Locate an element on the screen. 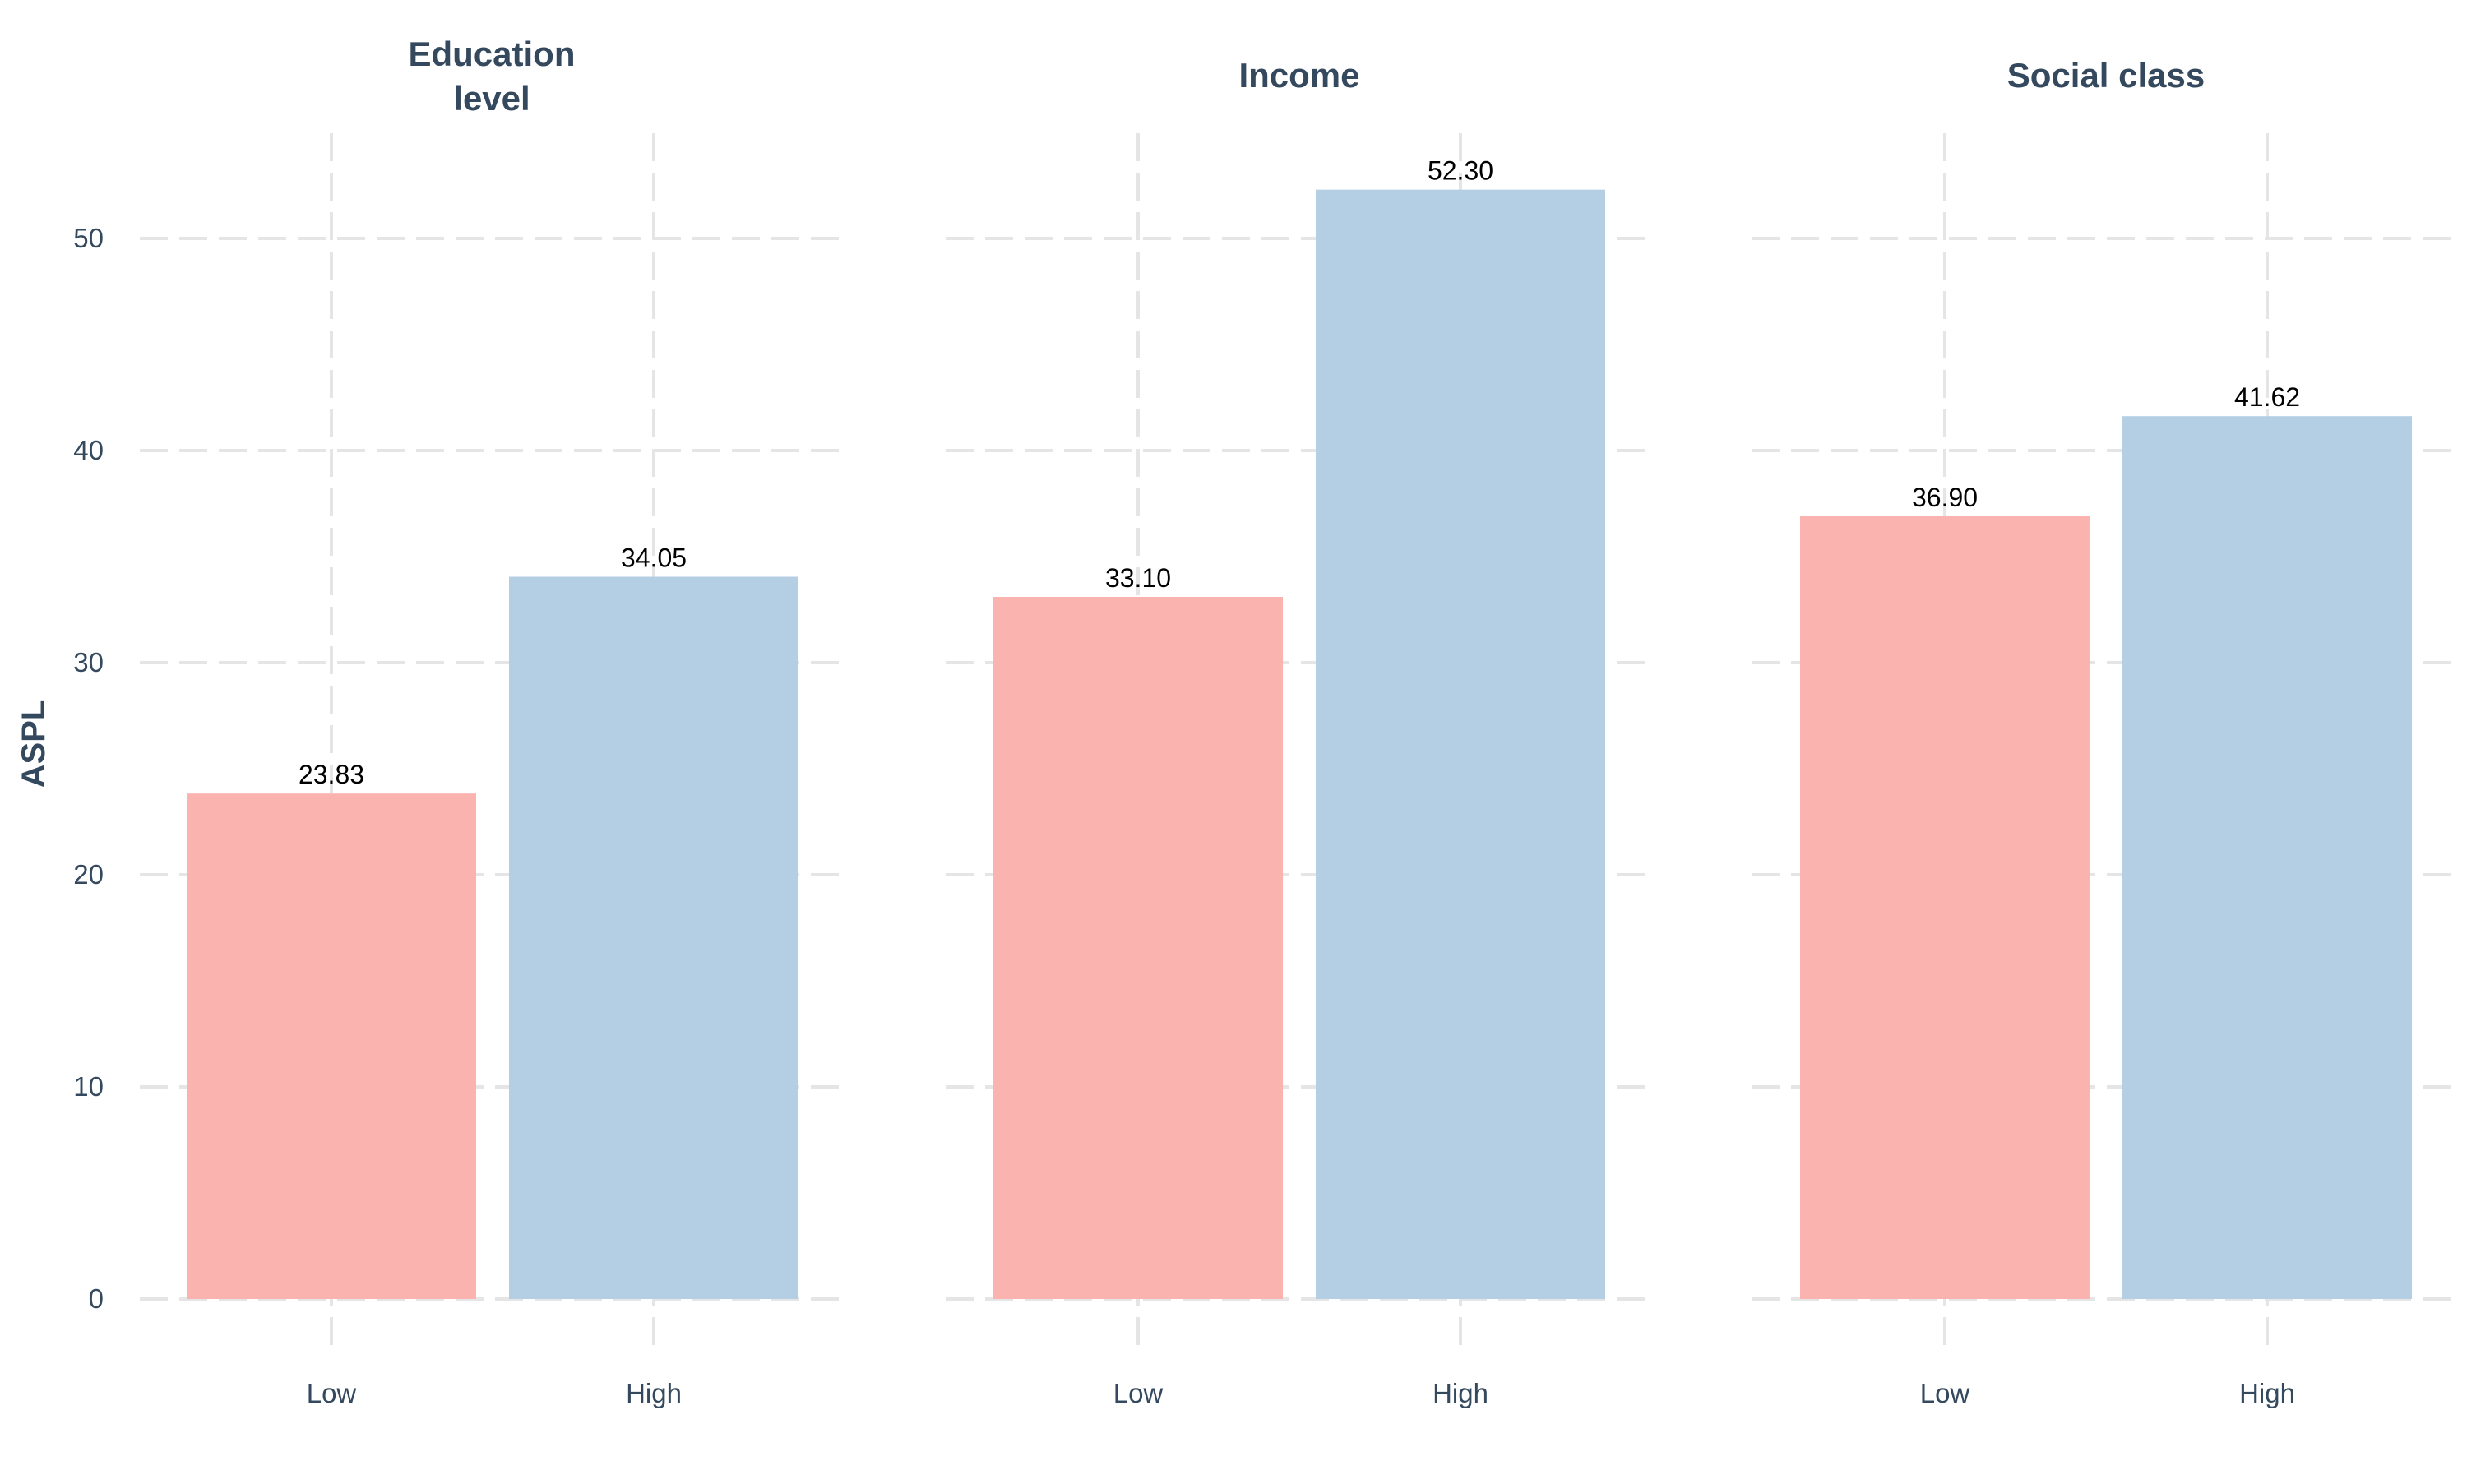  bar-value-label: 33.10 is located at coordinates (1138, 578).